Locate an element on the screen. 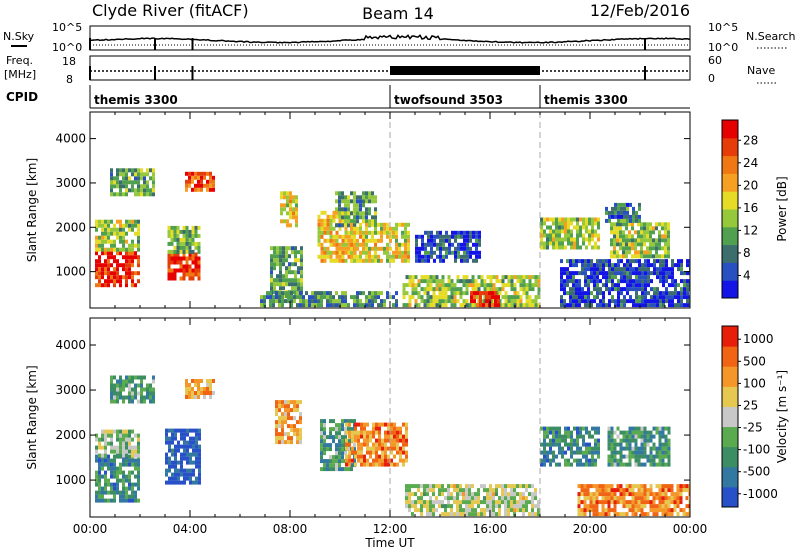 Image resolution: width=800 pixels, height=554 pixels. colorbar-frame is located at coordinates (730, 416).